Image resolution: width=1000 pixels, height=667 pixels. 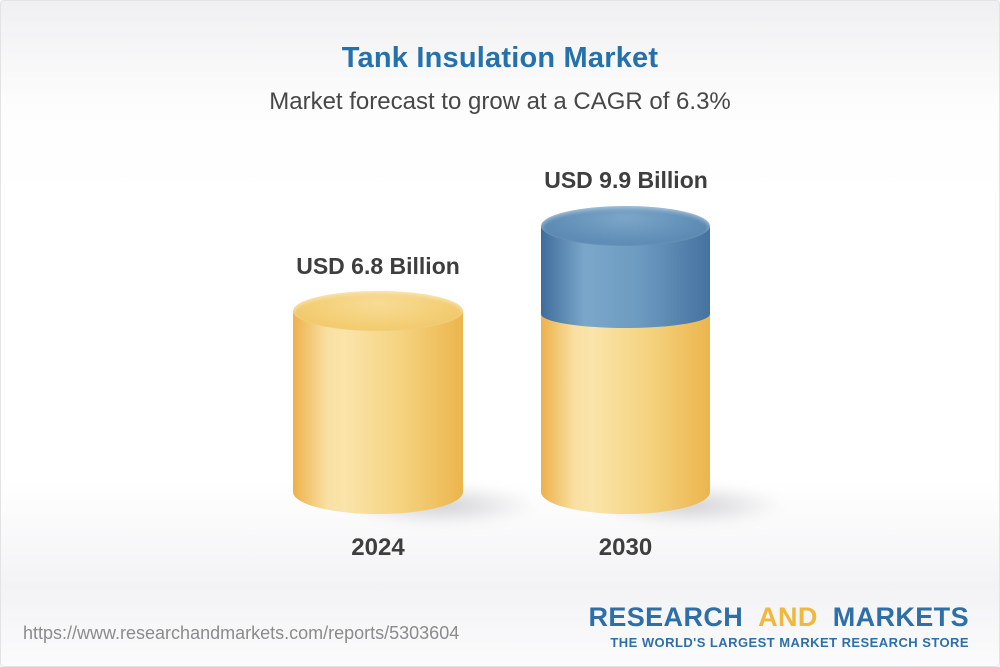 What do you see at coordinates (378, 311) in the screenshot?
I see `bar-2024-top-face` at bounding box center [378, 311].